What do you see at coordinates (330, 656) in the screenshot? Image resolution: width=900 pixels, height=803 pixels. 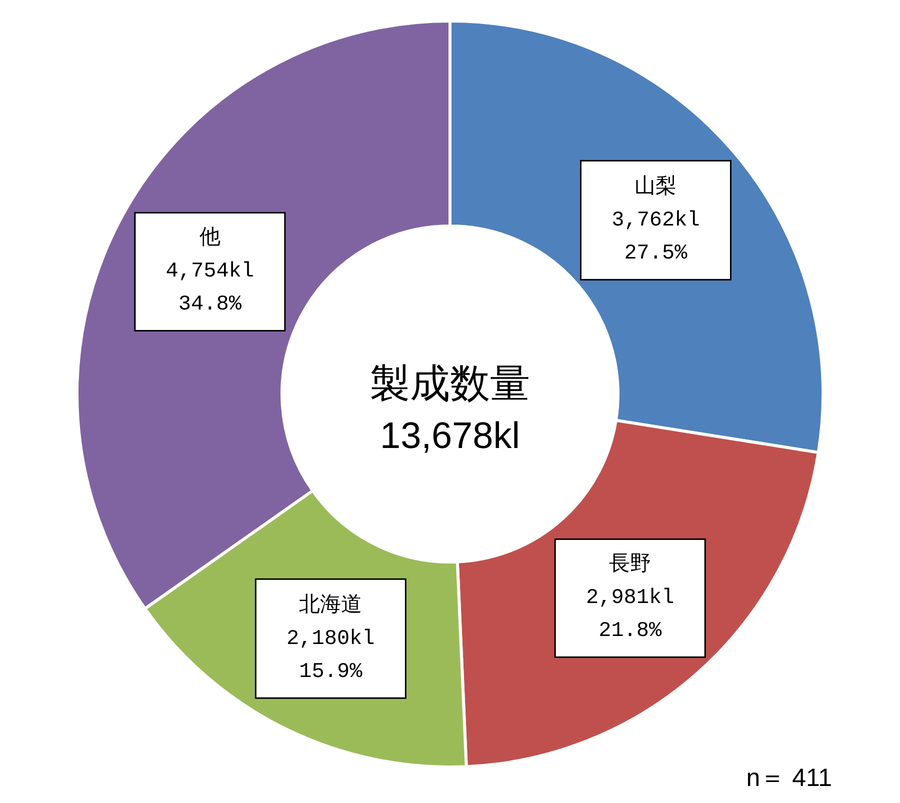 I see `data-label: 2,180kl 15.9%` at bounding box center [330, 656].